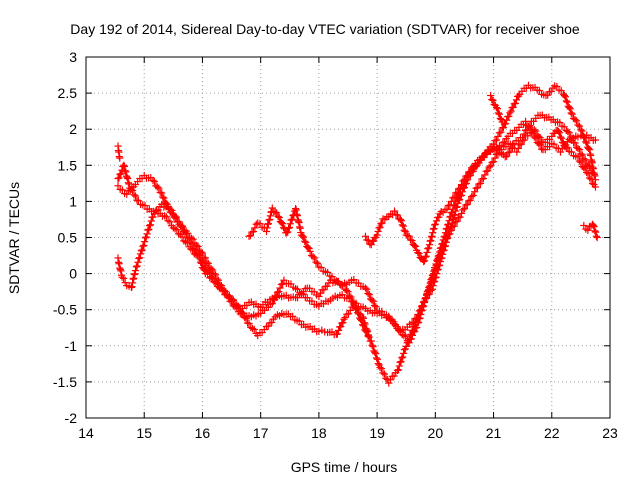  Describe the element at coordinates (552, 433) in the screenshot. I see `x-tick-label: 22` at that location.